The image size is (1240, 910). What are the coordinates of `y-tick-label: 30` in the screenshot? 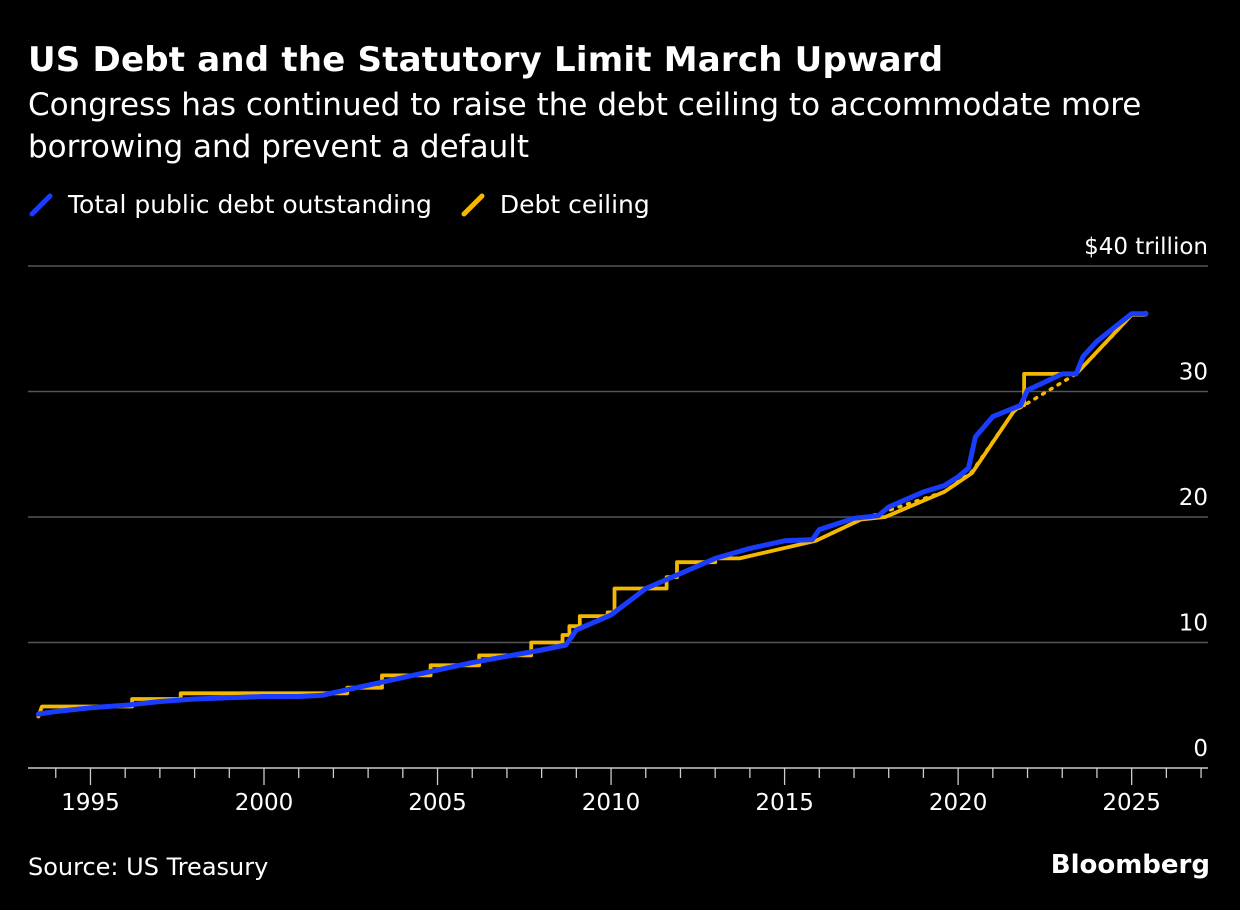 It's located at (1193, 373).